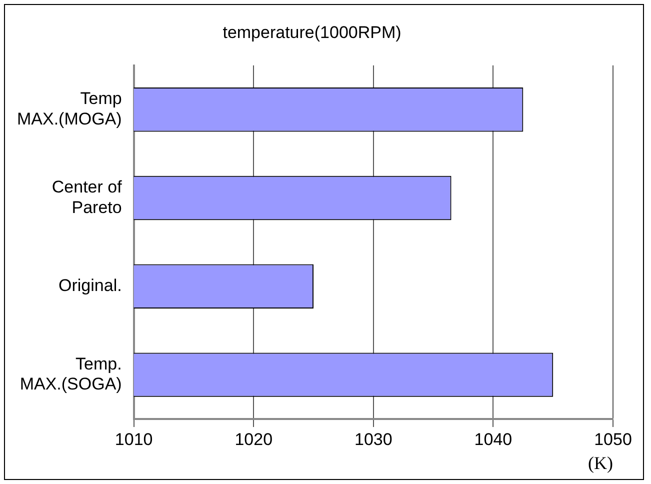 Image resolution: width=651 pixels, height=484 pixels. What do you see at coordinates (600, 462) in the screenshot?
I see `x-axis-title: (K)` at bounding box center [600, 462].